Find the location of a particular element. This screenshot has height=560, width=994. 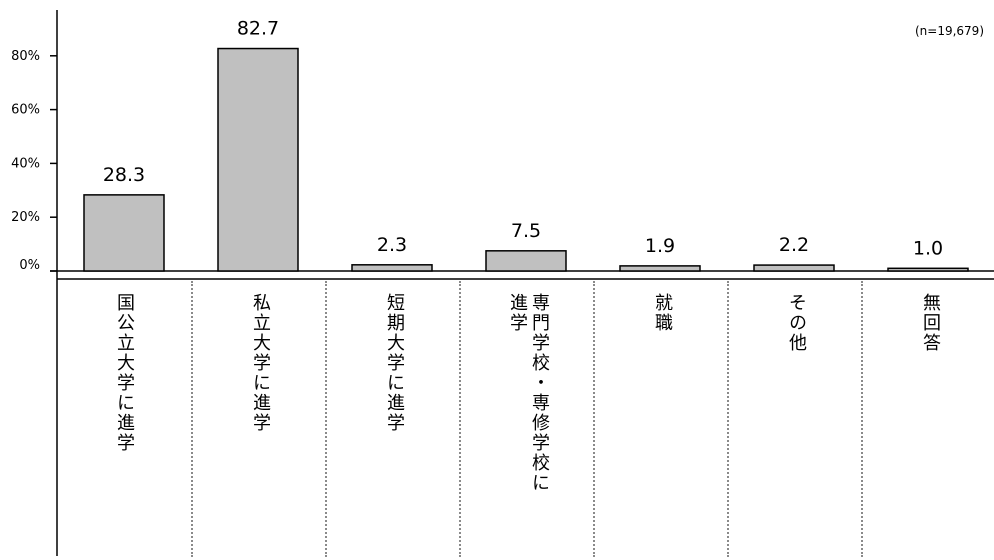

category-label: その他 is located at coordinates (796, 323).